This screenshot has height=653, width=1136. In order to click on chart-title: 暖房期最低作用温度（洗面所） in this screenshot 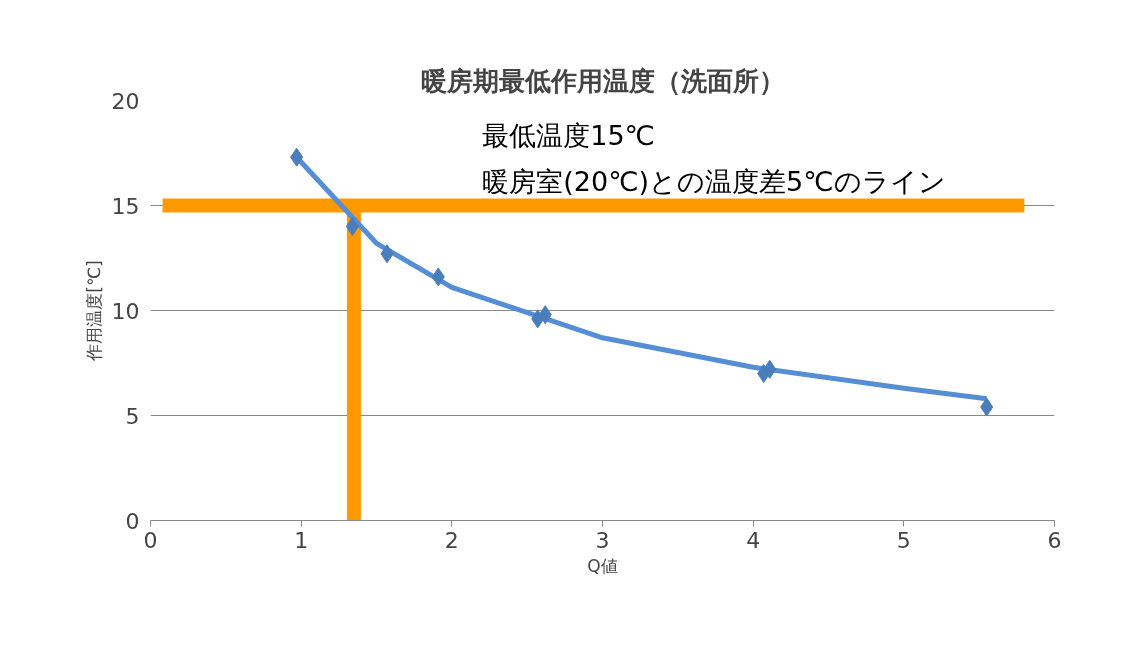, I will do `click(602, 80)`.